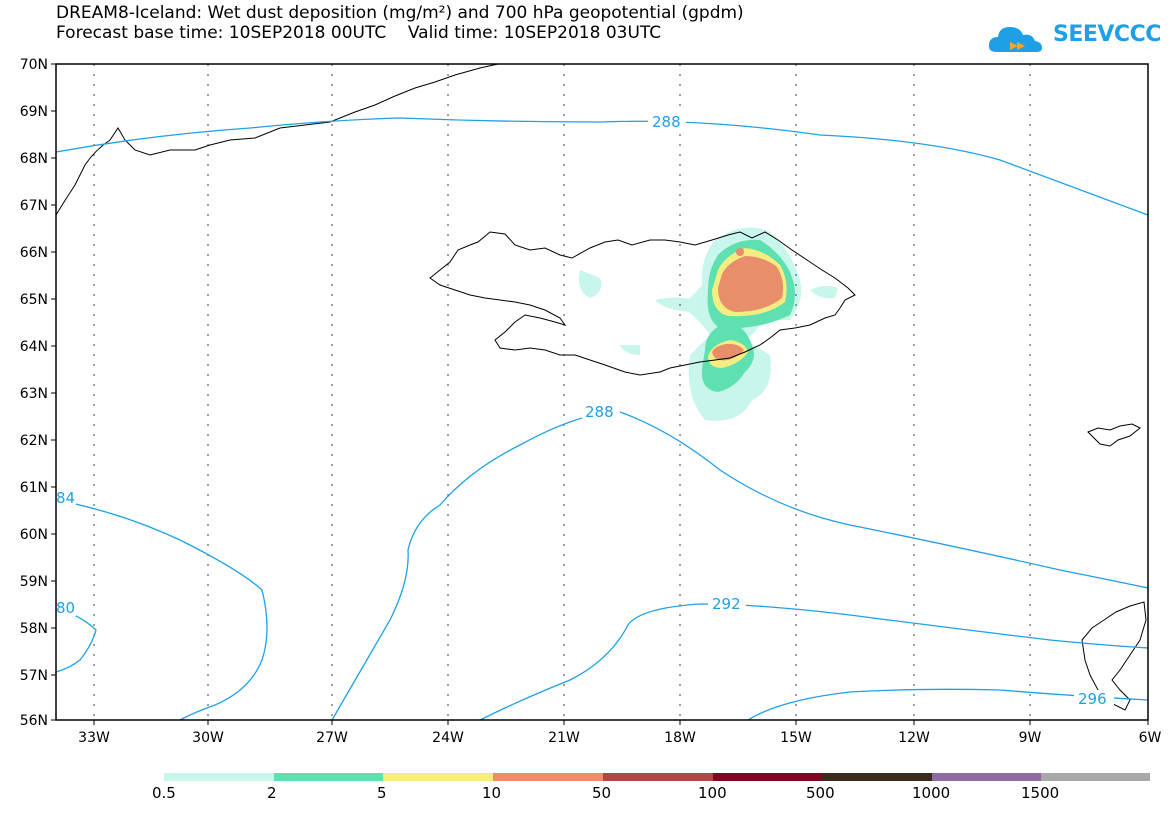 The height and width of the screenshot is (815, 1175). What do you see at coordinates (34, 65) in the screenshot?
I see `lat-label: 70N` at bounding box center [34, 65].